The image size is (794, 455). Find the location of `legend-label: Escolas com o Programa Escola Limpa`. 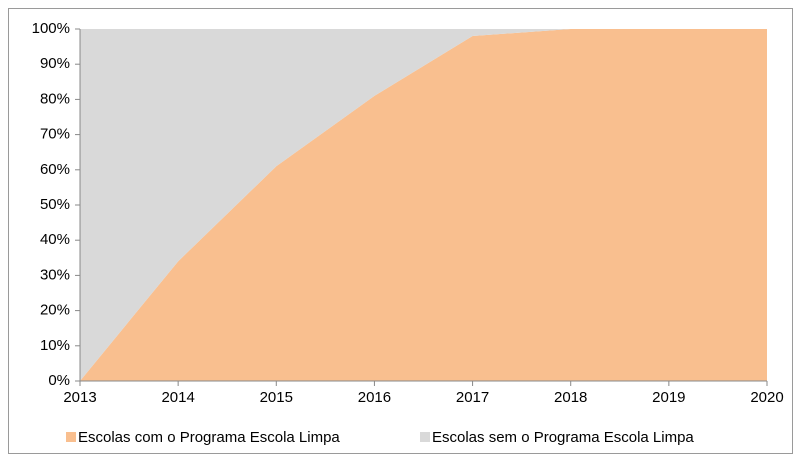

legend-label: Escolas com o Programa Escola Limpa is located at coordinates (209, 437).